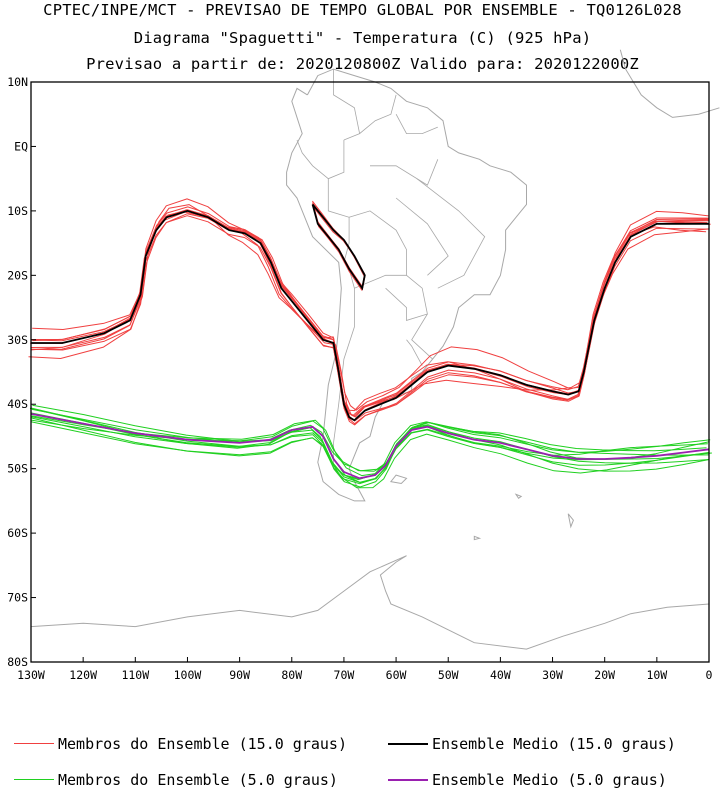 The height and width of the screenshot is (792, 725). Describe the element at coordinates (500, 675) in the screenshot. I see `lon-tick-label: 40W` at that location.